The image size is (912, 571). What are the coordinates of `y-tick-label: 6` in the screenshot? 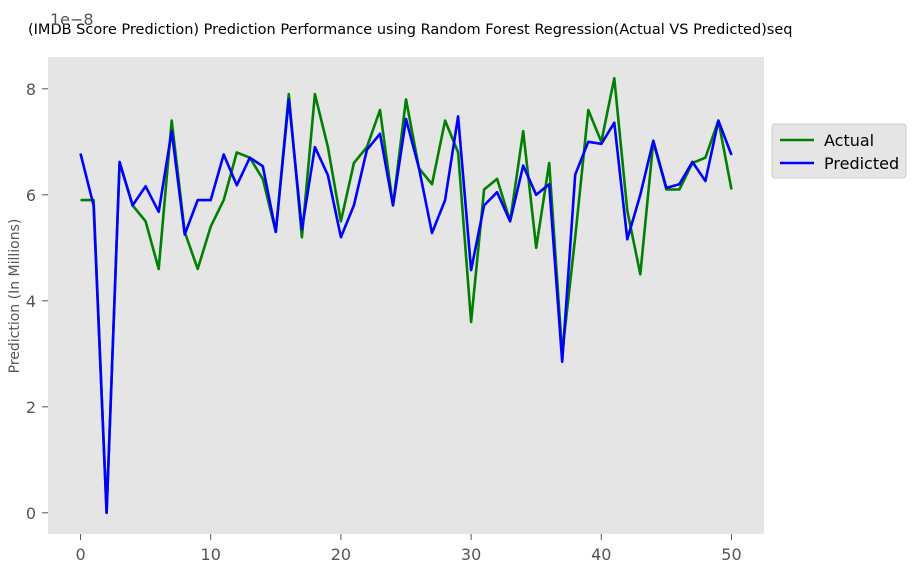 It's located at (31, 195).